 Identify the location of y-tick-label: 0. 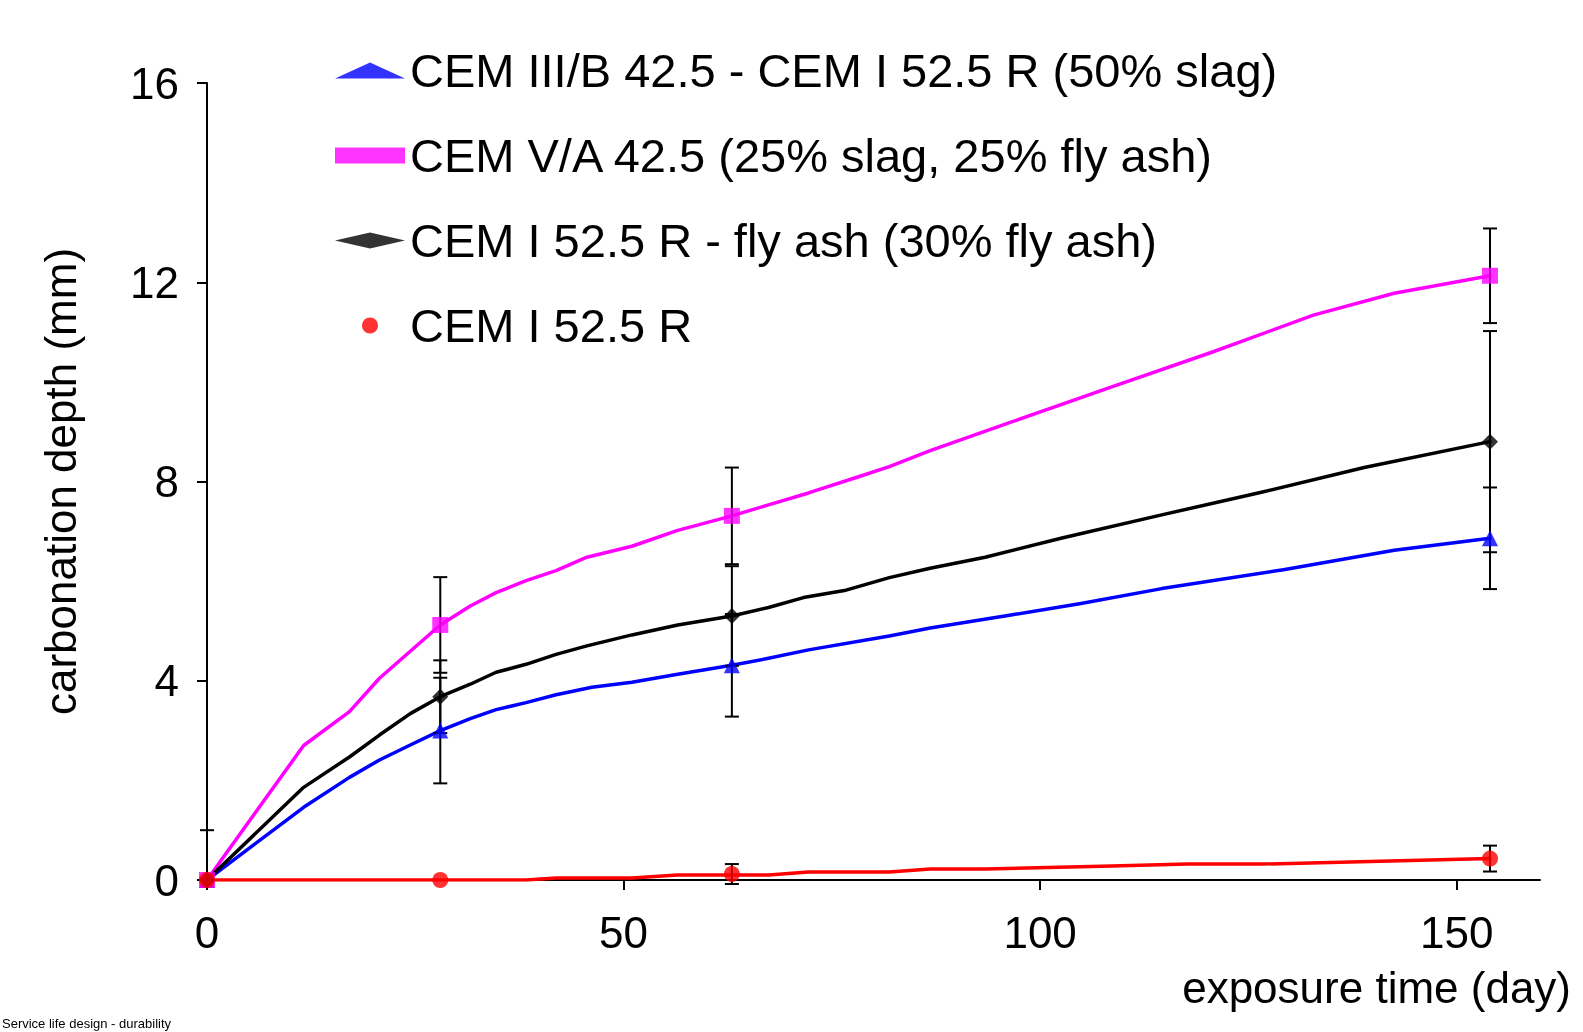
(166, 880).